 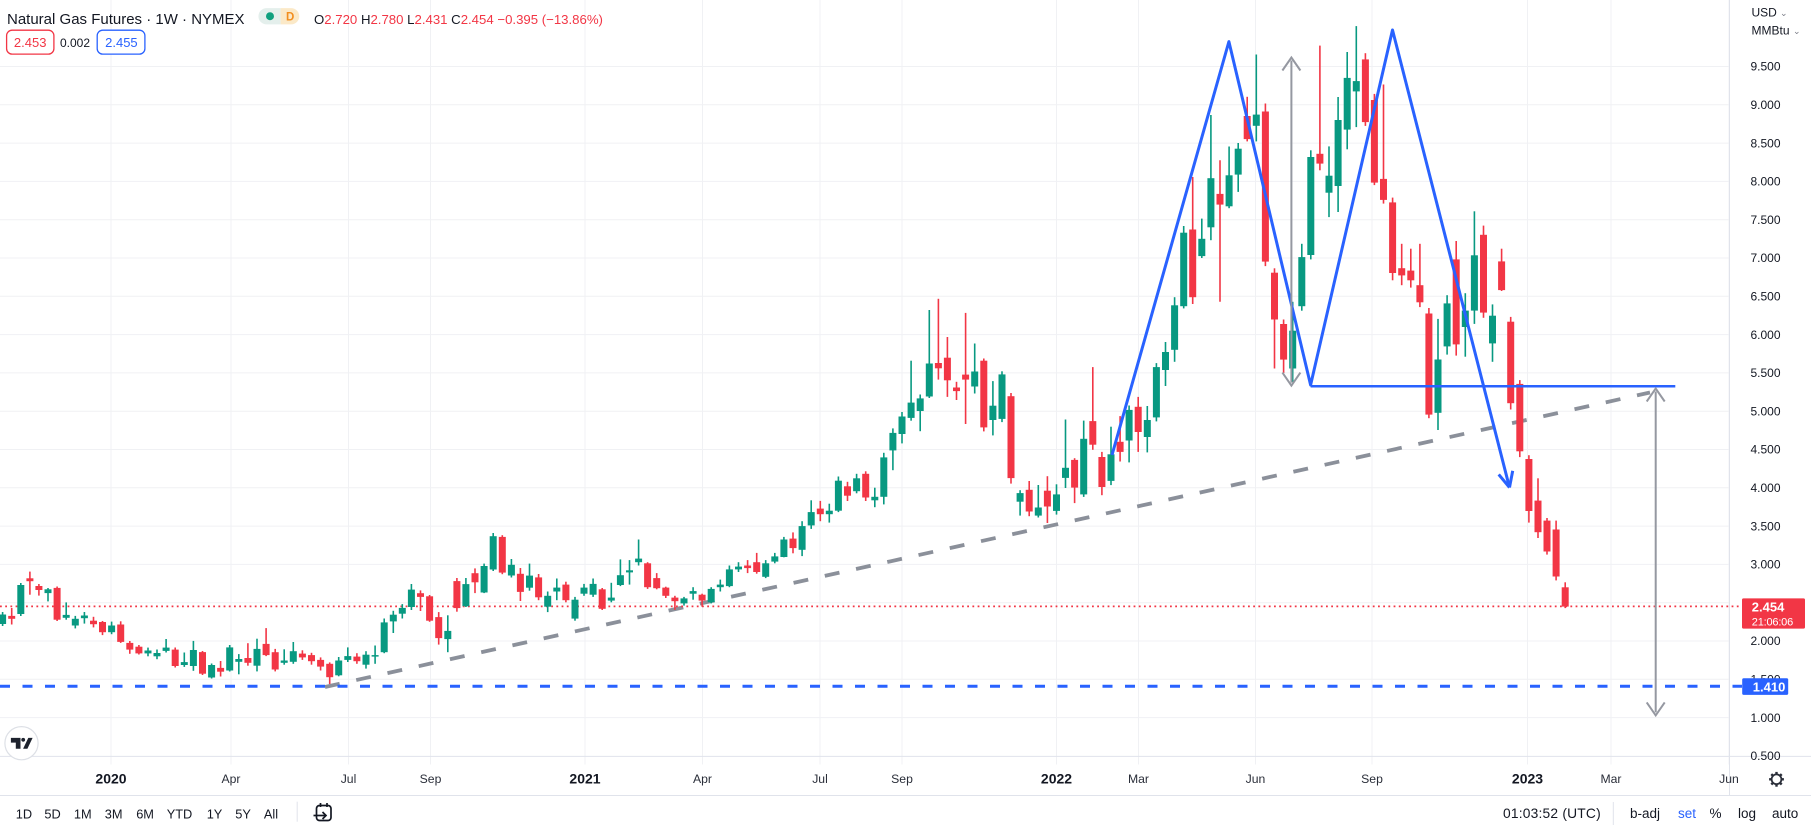 What do you see at coordinates (110, 779) in the screenshot?
I see `svg-text: 2020` at bounding box center [110, 779].